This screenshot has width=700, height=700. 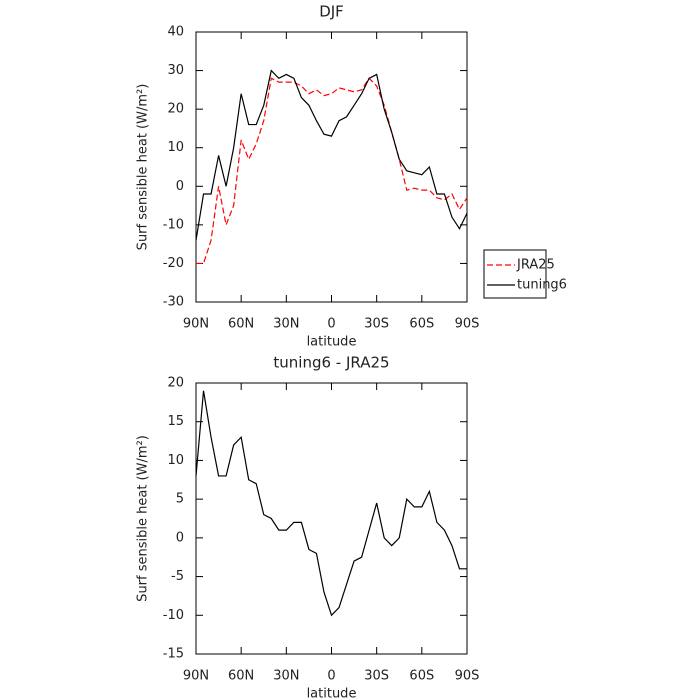 I want to click on y-tick-label: 30, so click(x=175, y=70).